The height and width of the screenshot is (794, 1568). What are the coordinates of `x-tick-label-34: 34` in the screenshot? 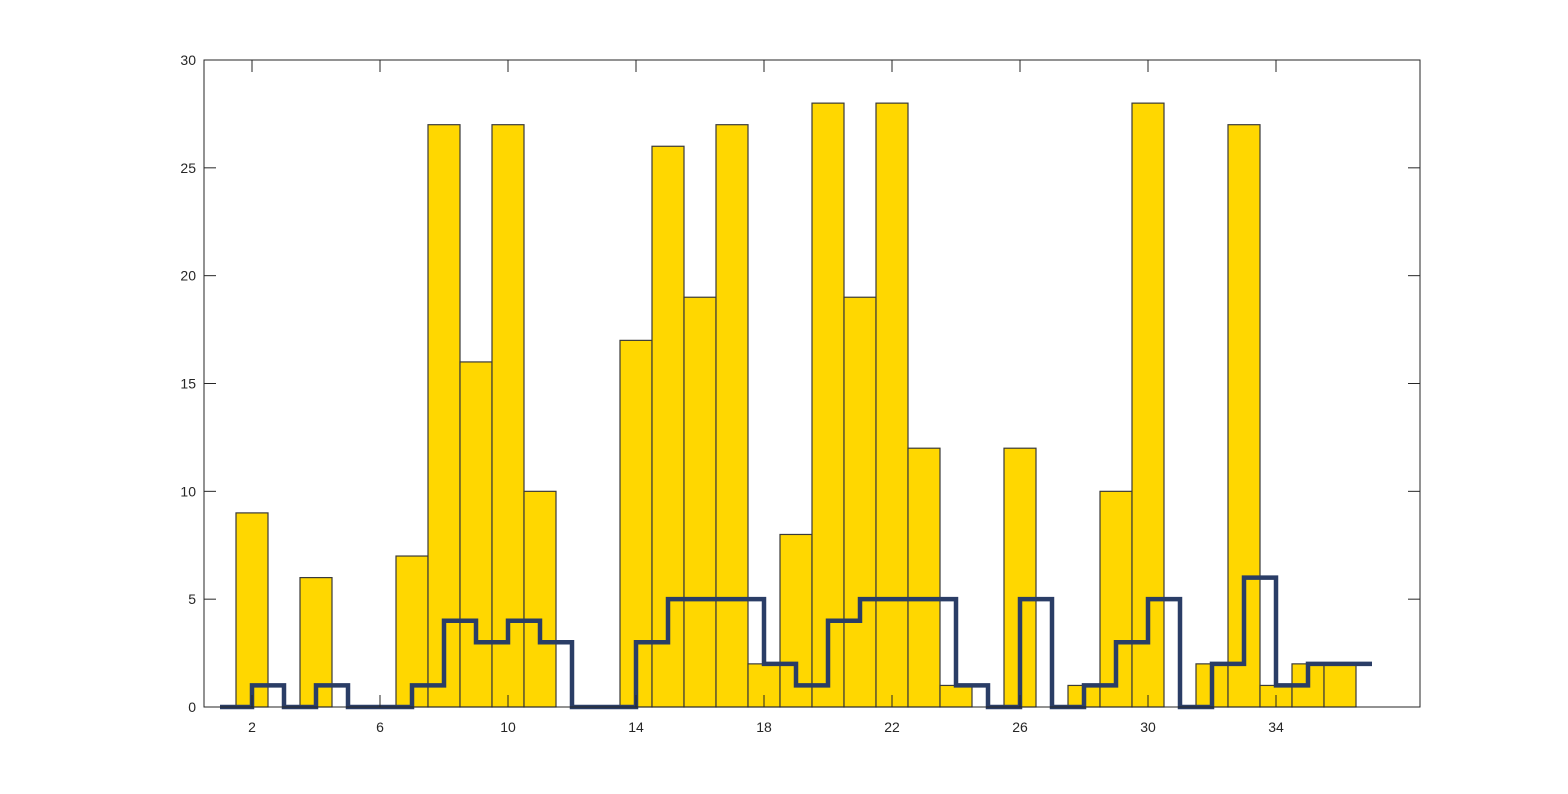 It's located at (1276, 727).